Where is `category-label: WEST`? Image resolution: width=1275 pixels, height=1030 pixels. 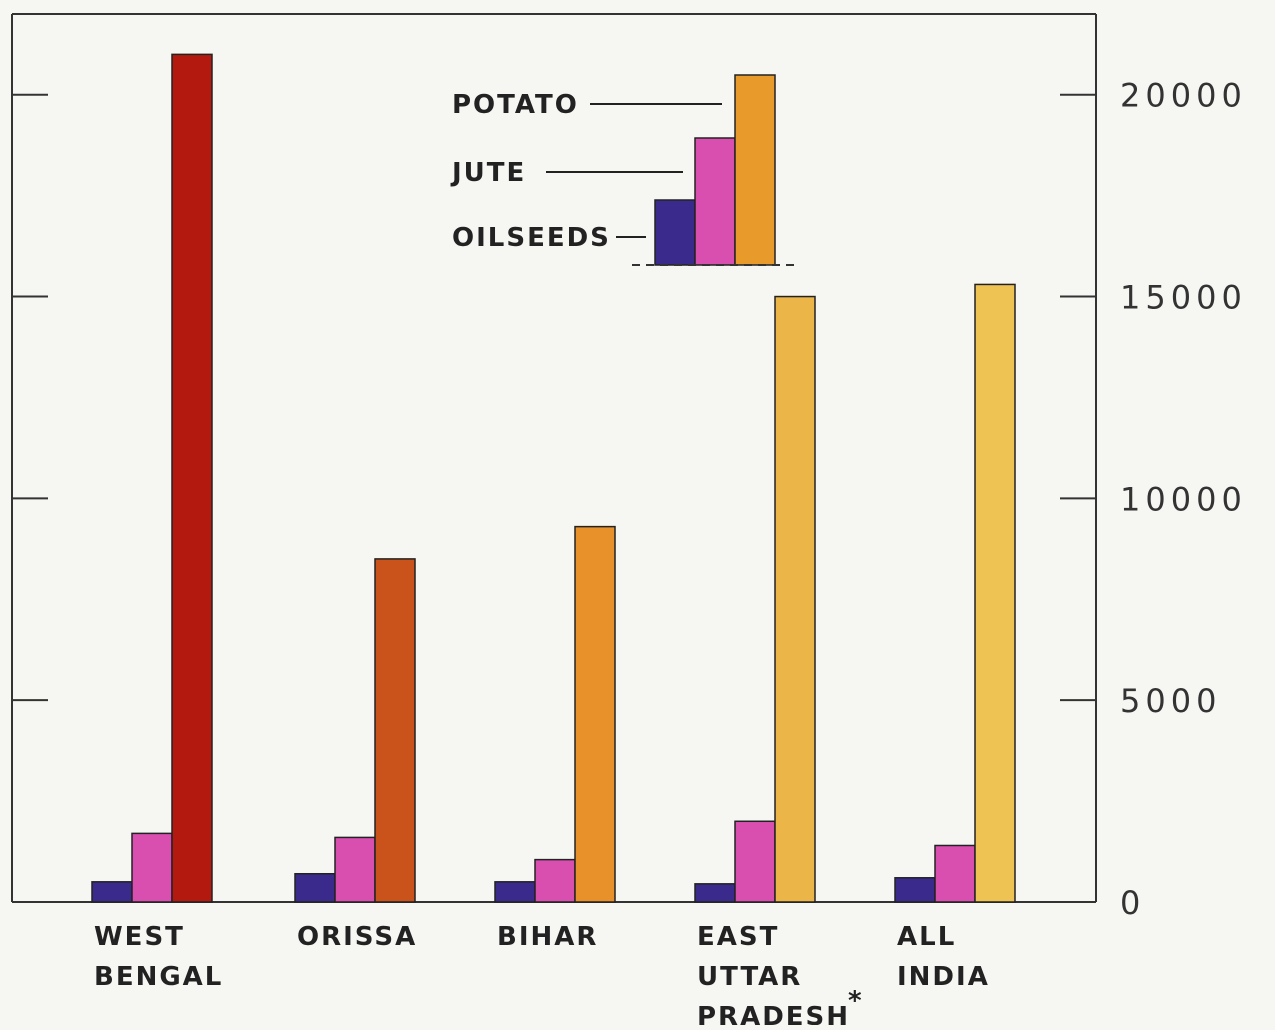
category-label: WEST is located at coordinates (139, 937).